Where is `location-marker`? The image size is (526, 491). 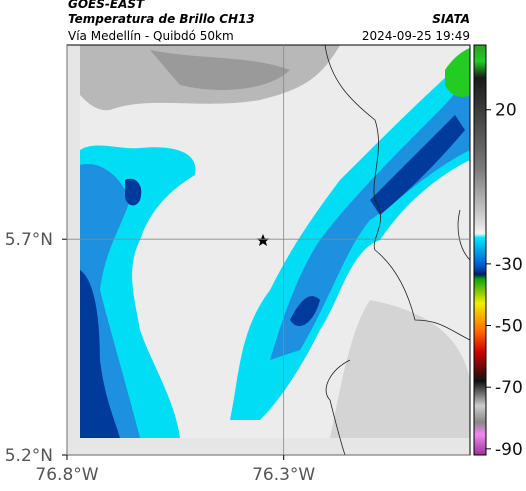 location-marker is located at coordinates (263, 240).